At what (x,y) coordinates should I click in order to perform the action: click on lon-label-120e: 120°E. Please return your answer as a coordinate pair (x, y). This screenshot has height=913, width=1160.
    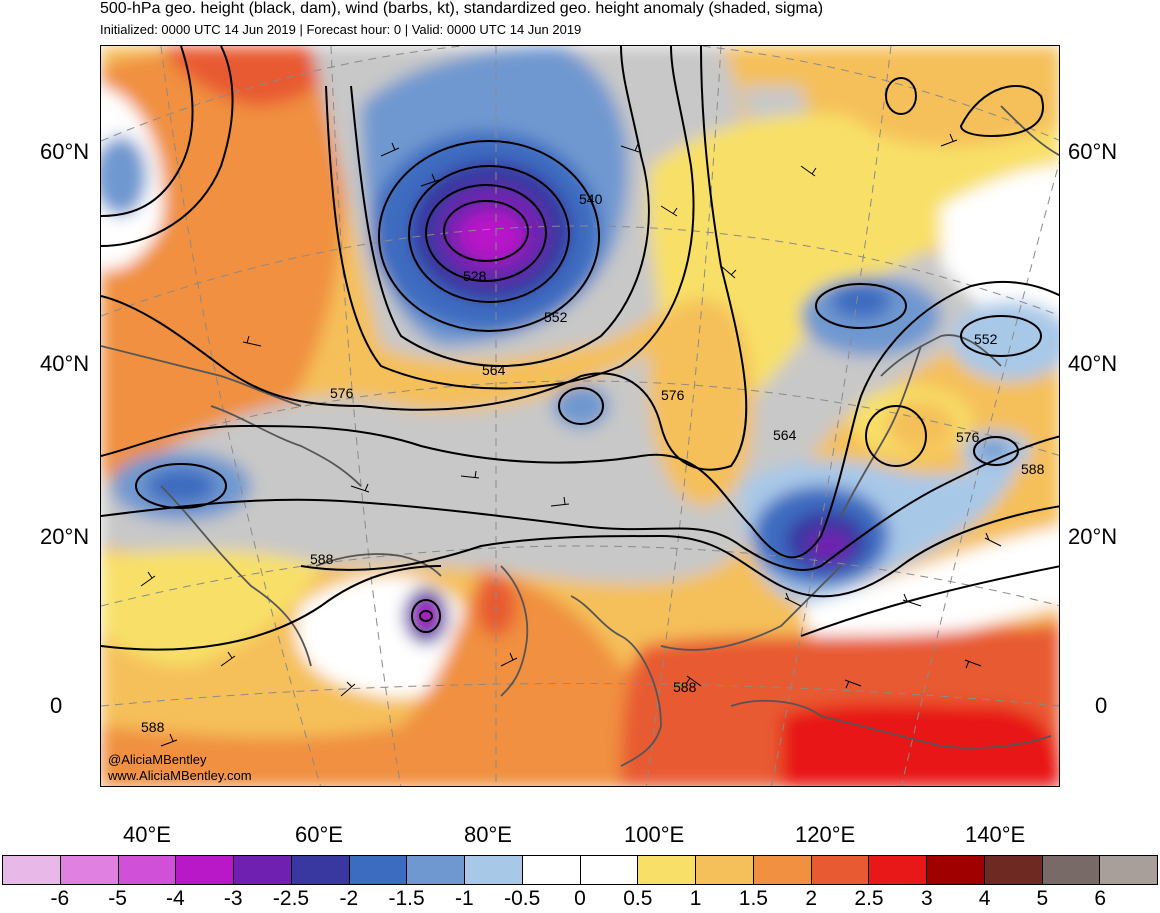
    Looking at the image, I should click on (825, 834).